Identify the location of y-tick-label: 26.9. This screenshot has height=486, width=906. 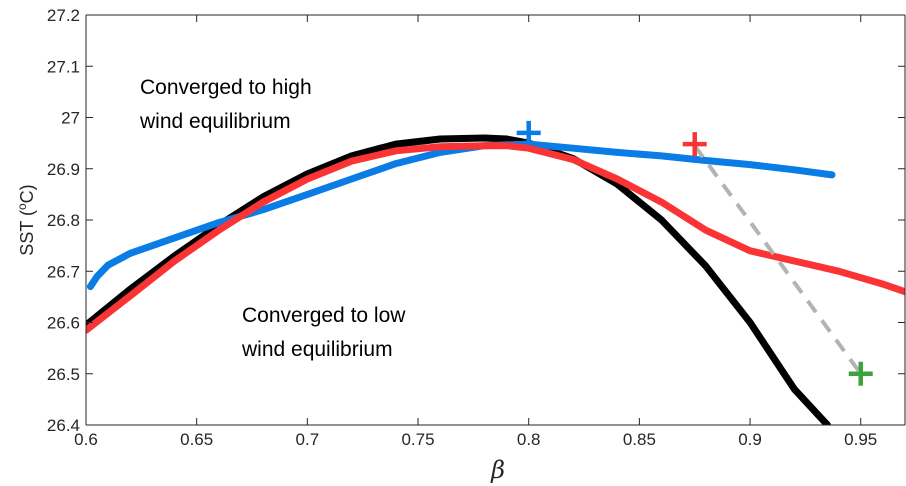
(63, 169).